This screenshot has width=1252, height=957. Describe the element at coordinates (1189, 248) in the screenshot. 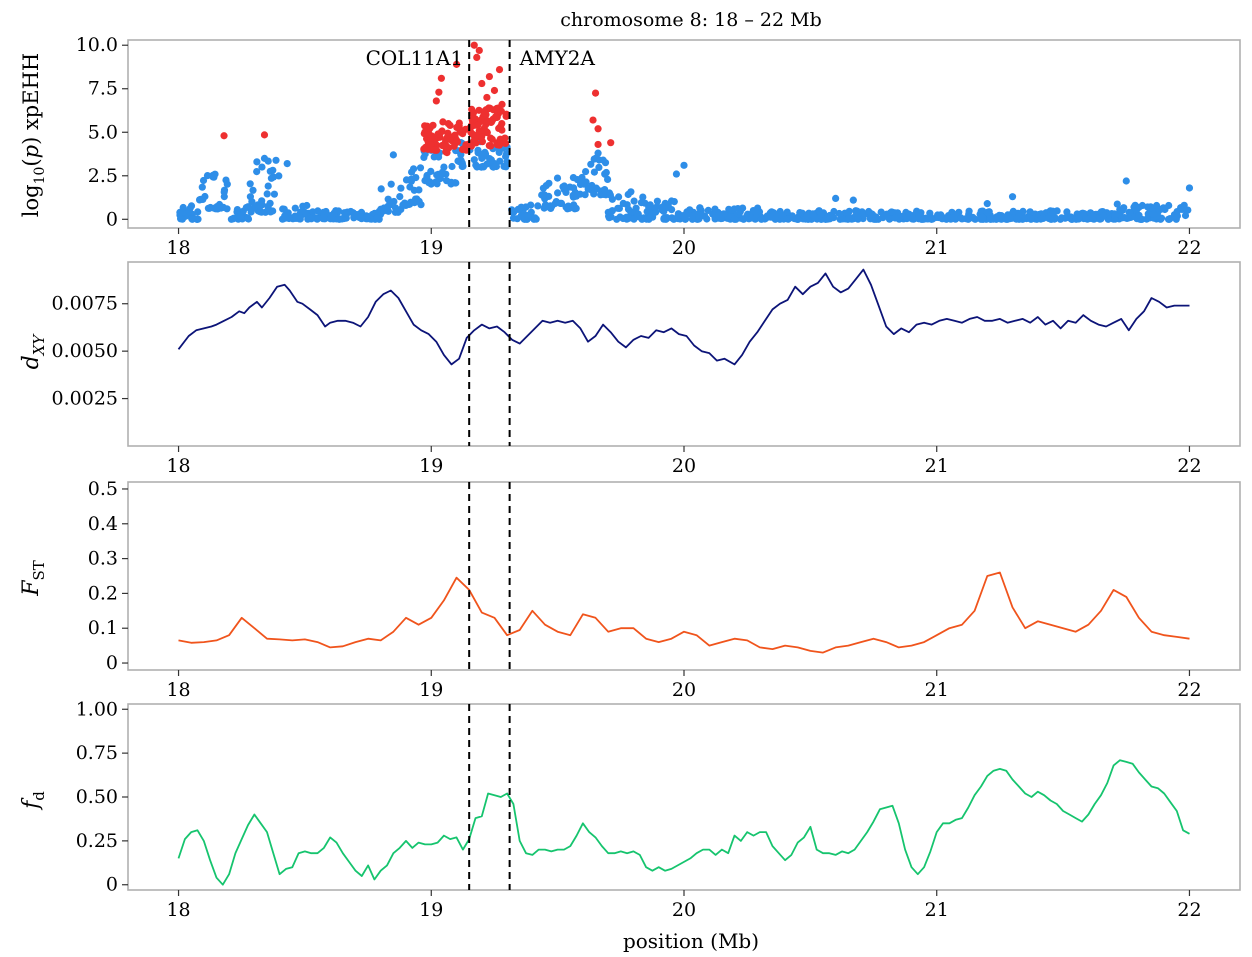

I see `xtick-label-xpehh: 22` at that location.